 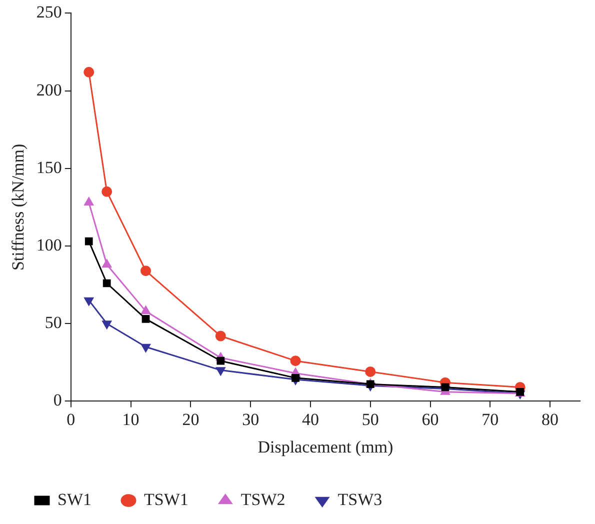 What do you see at coordinates (360, 499) in the screenshot?
I see `legend-label: TSW3` at bounding box center [360, 499].